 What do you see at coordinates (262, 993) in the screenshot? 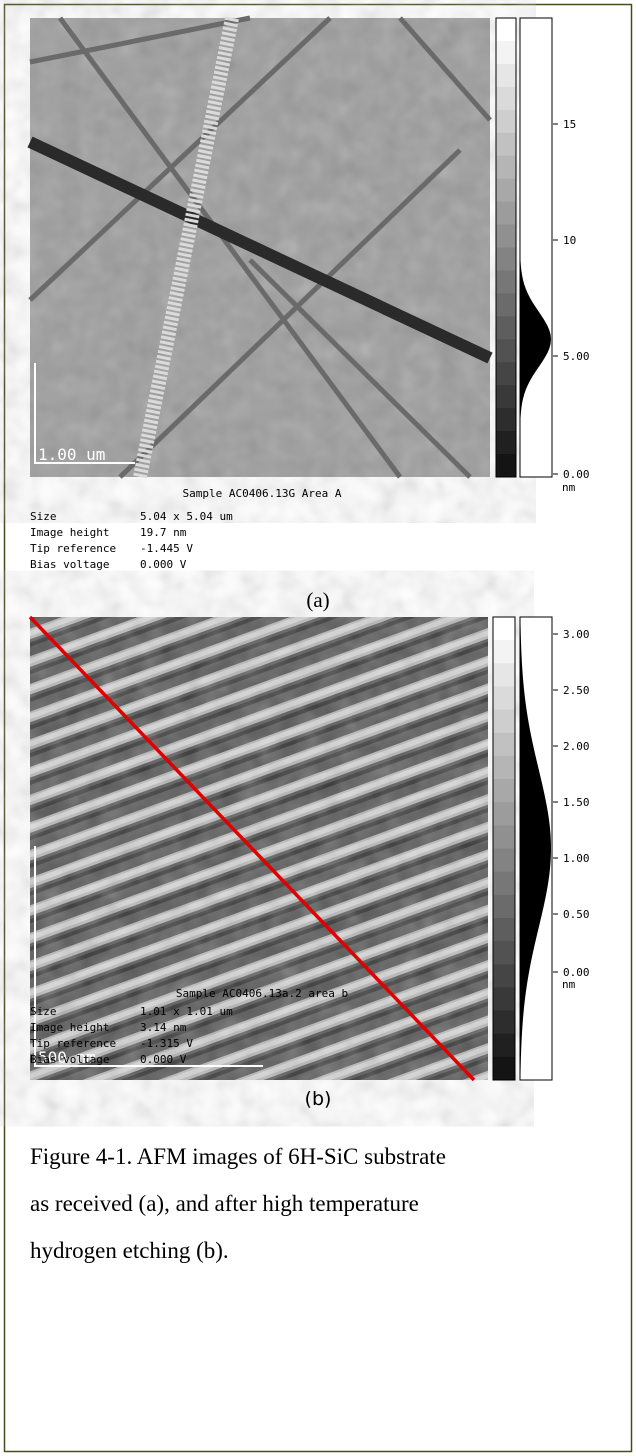
I see `sample-name: Sample AC0406.13a.2 area b` at bounding box center [262, 993].